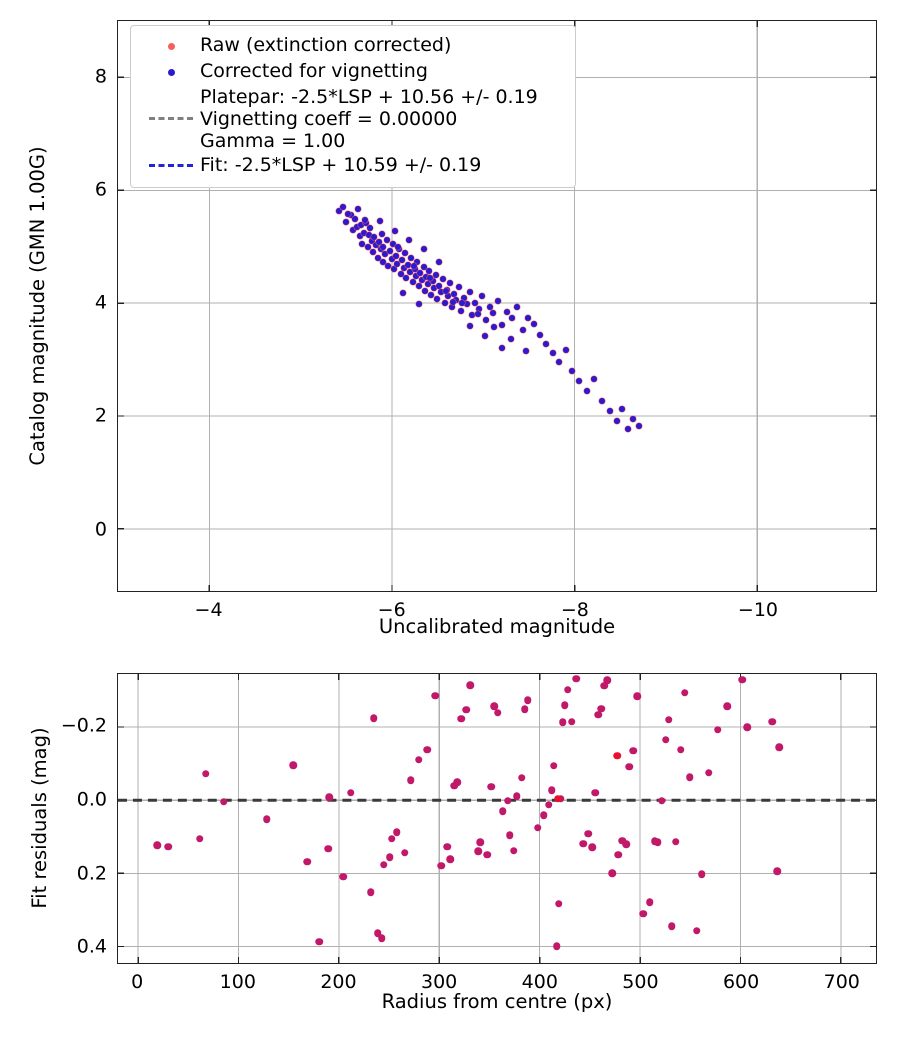 Image resolution: width=900 pixels, height=1050 pixels. Describe the element at coordinates (640, 982) in the screenshot. I see `bottom-xtick-label: 500` at that location.